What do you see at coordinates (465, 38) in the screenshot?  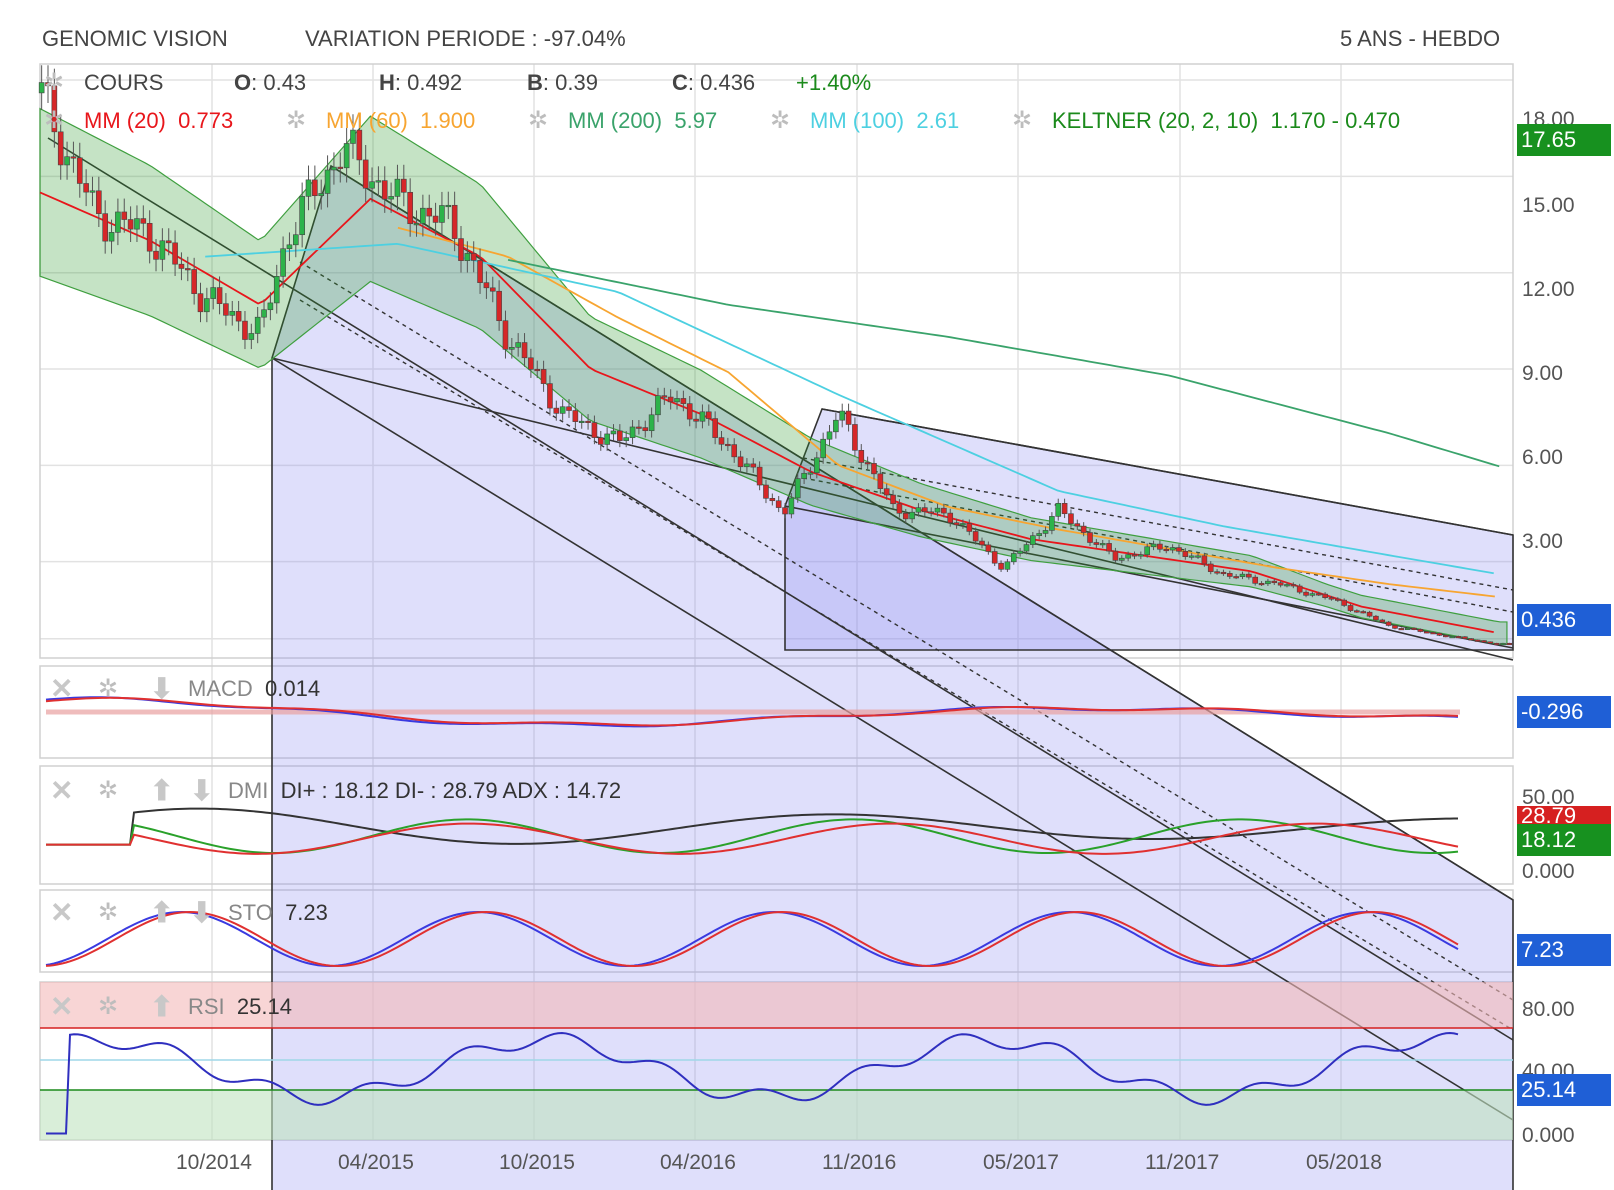 I see `period-variation: VARIATION PERIODE : -97.04%` at bounding box center [465, 38].